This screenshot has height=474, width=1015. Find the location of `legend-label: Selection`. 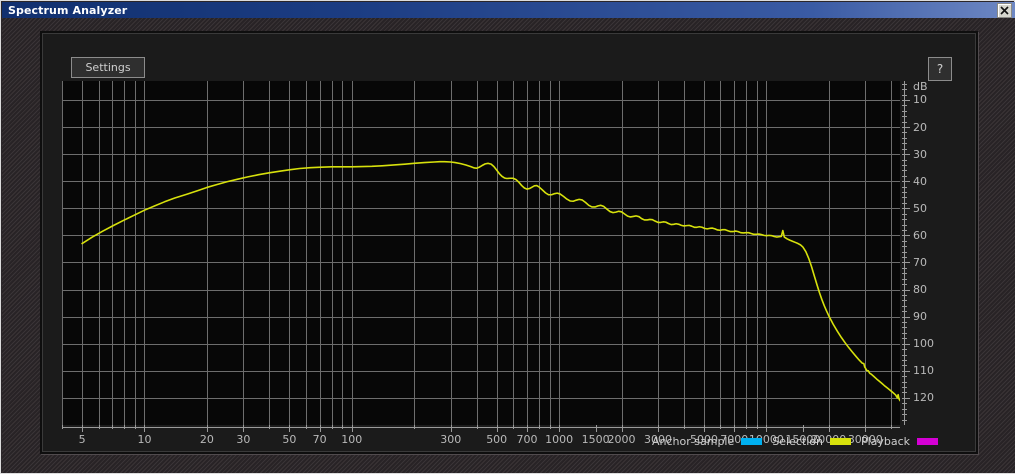

legend-label: Selection is located at coordinates (797, 441).